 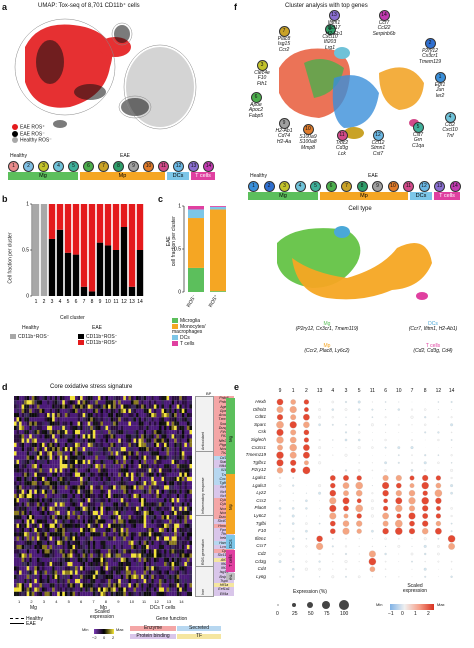 What do you see at coordinates (253, 186) in the screenshot?
I see `e-cluster-circle-1: 1` at bounding box center [253, 186].